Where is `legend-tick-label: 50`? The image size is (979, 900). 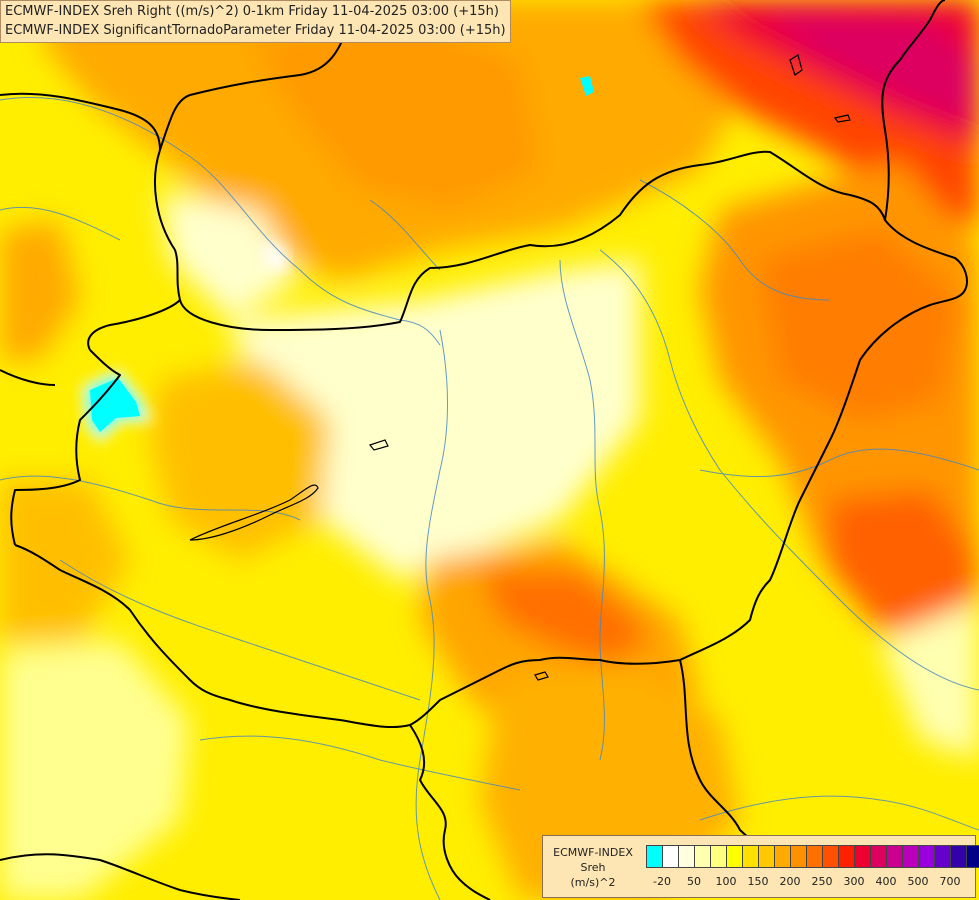 legend-tick-label: 50 is located at coordinates (694, 881).